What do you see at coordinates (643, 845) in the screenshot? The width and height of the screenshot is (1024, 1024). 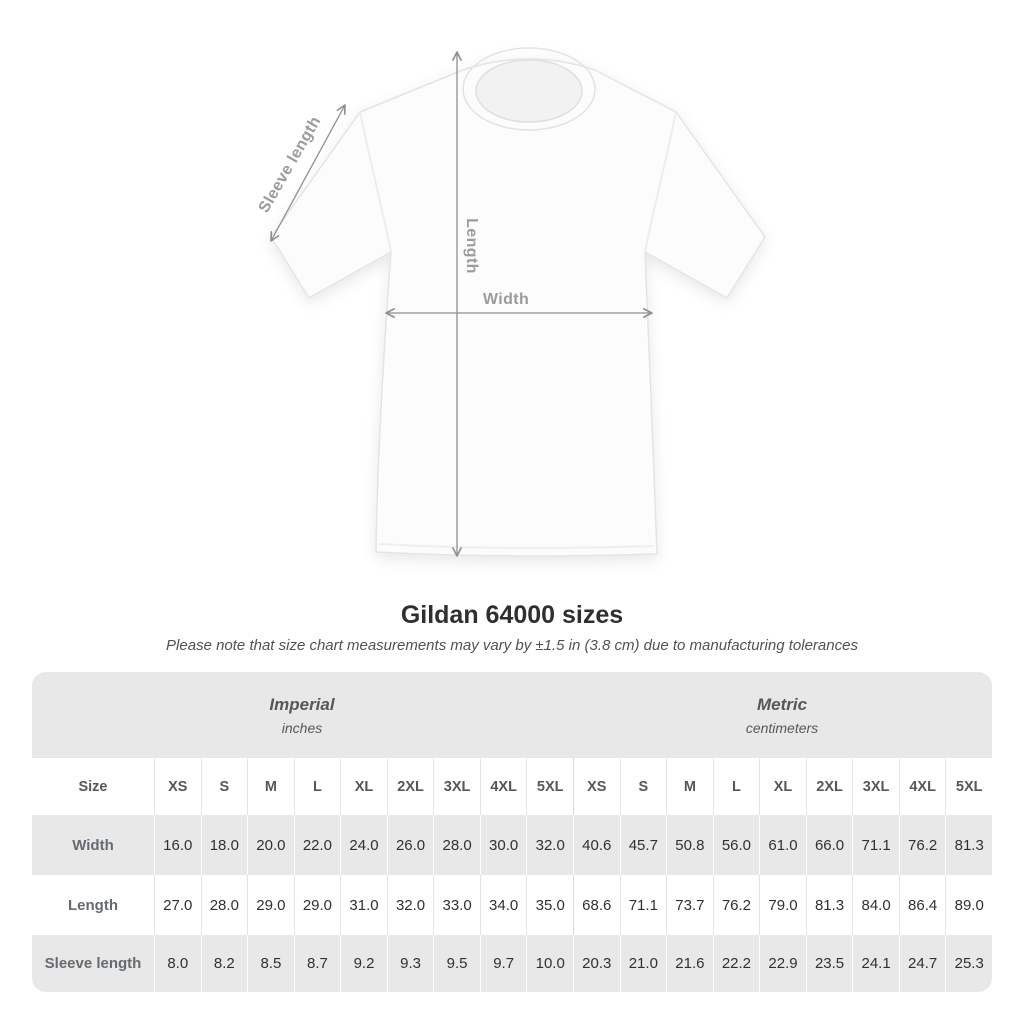 I see `metric-value-cell: 45.7` at bounding box center [643, 845].